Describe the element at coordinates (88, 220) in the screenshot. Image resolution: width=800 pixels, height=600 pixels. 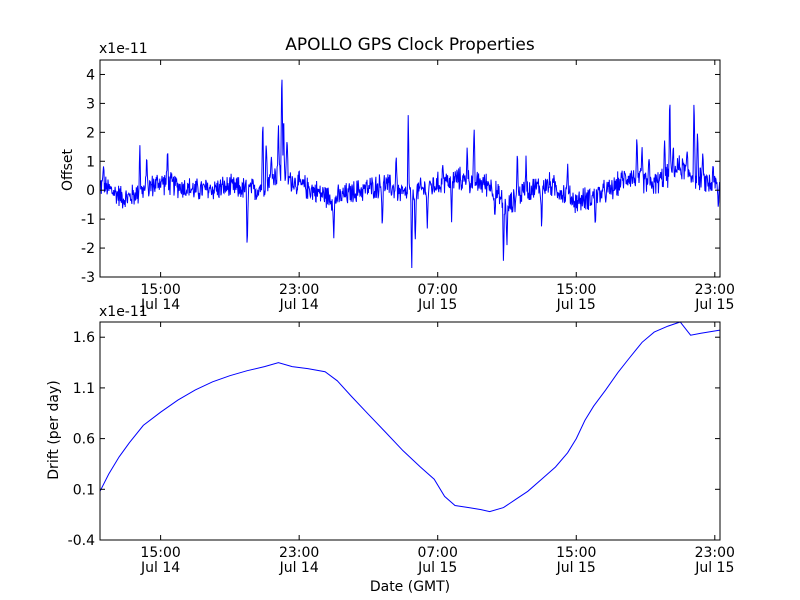
I see `offset-ytick-label: -1` at that location.